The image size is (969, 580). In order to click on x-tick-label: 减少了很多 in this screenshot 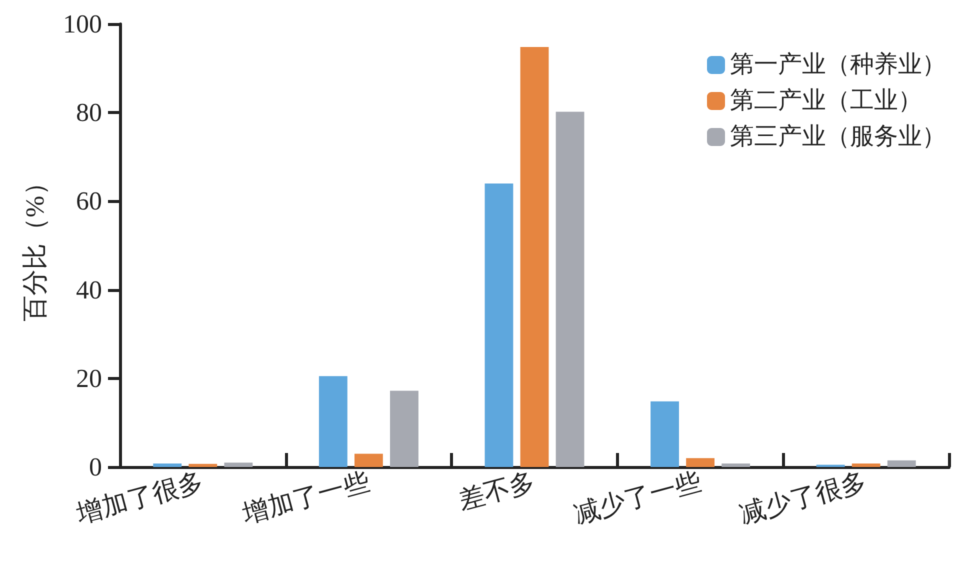, I will do `click(803, 497)`.